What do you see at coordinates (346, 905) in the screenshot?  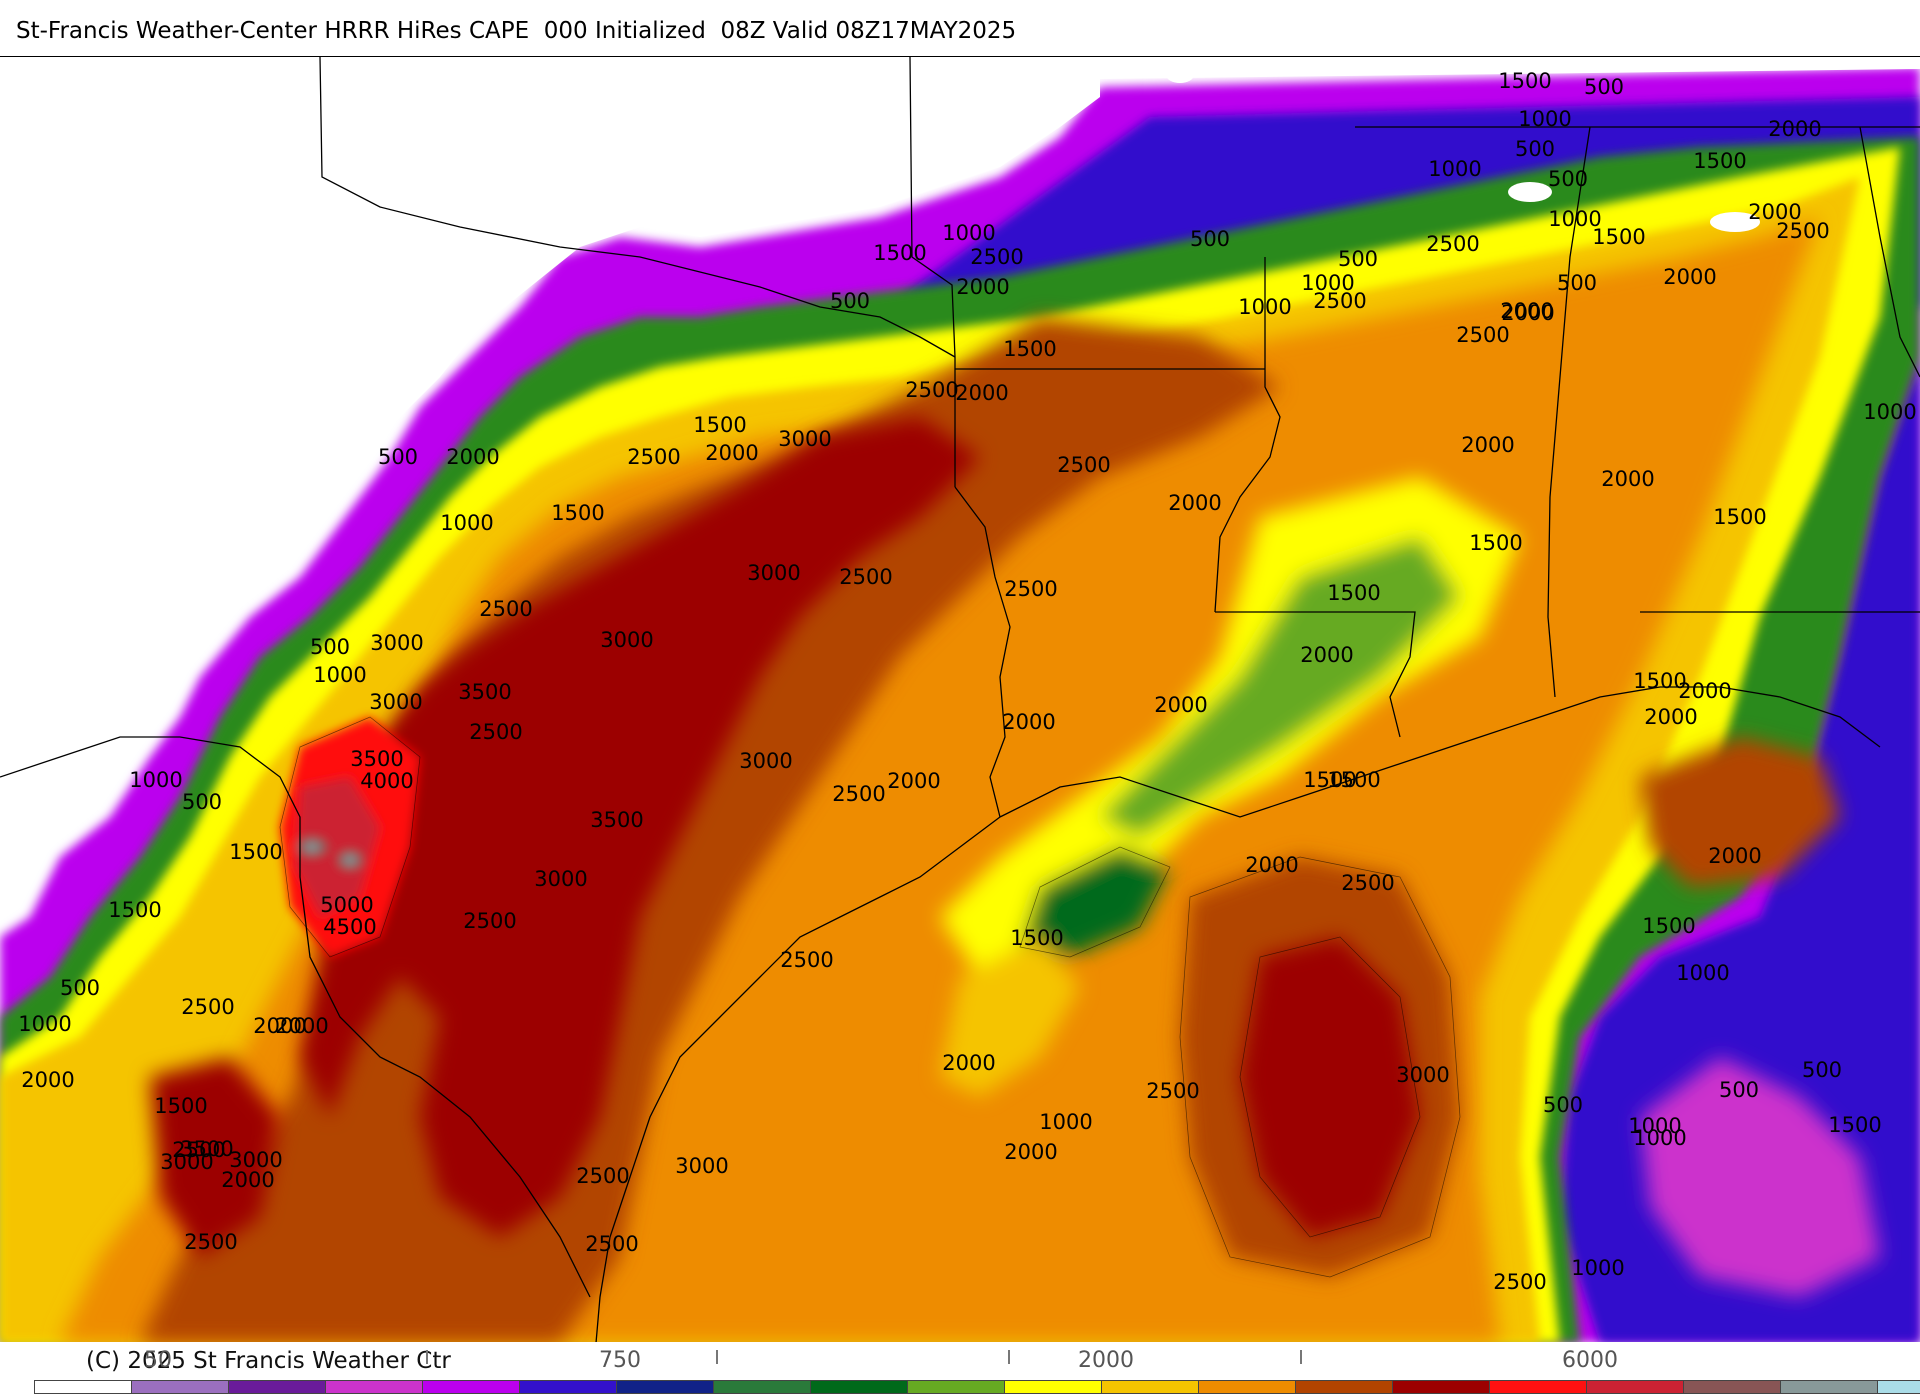 I see `contour-label: 5000` at bounding box center [346, 905].